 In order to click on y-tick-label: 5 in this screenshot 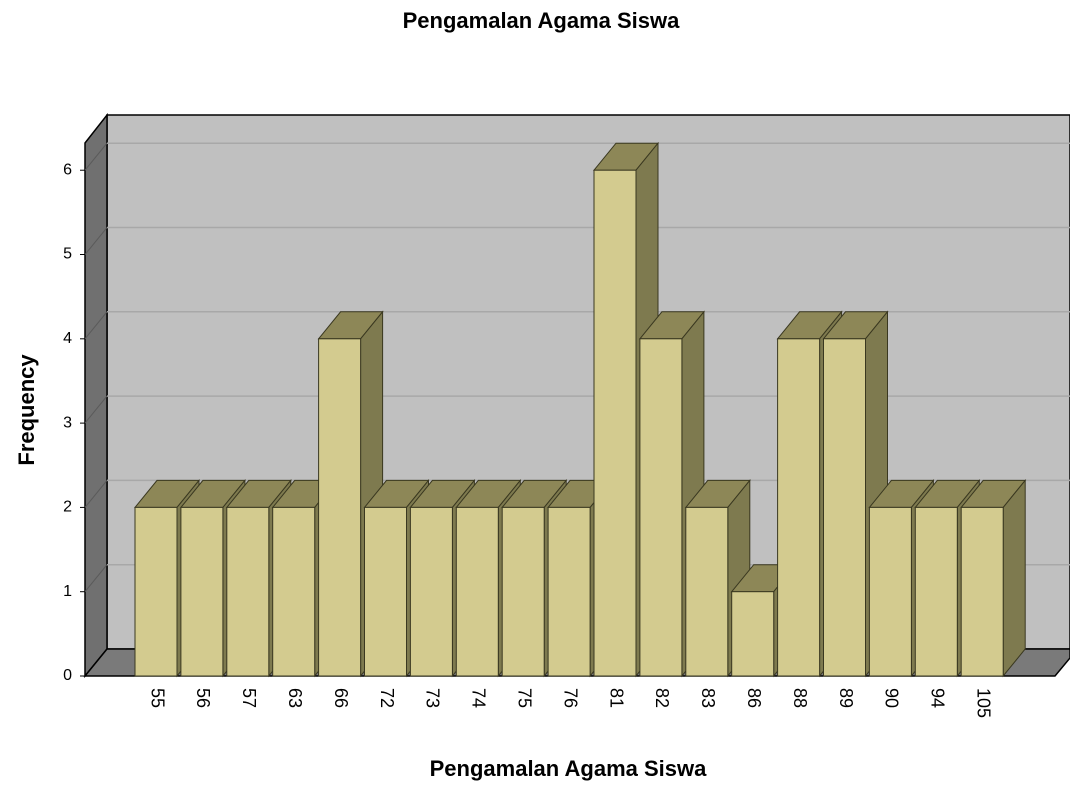, I will do `click(67, 254)`.